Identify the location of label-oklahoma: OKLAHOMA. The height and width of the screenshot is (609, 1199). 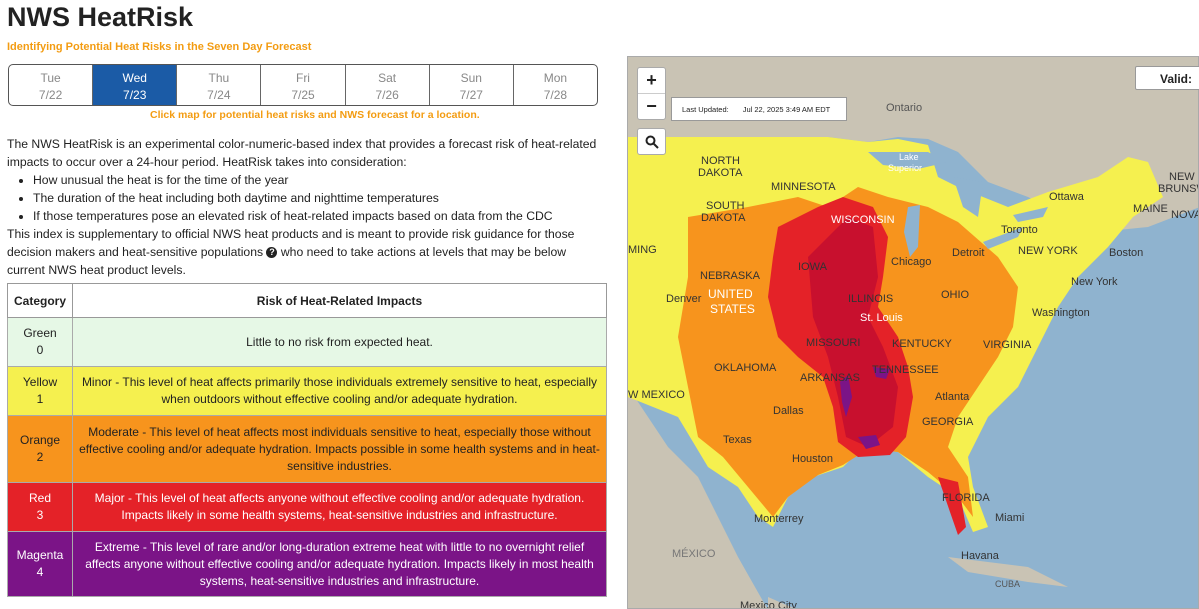
(745, 368).